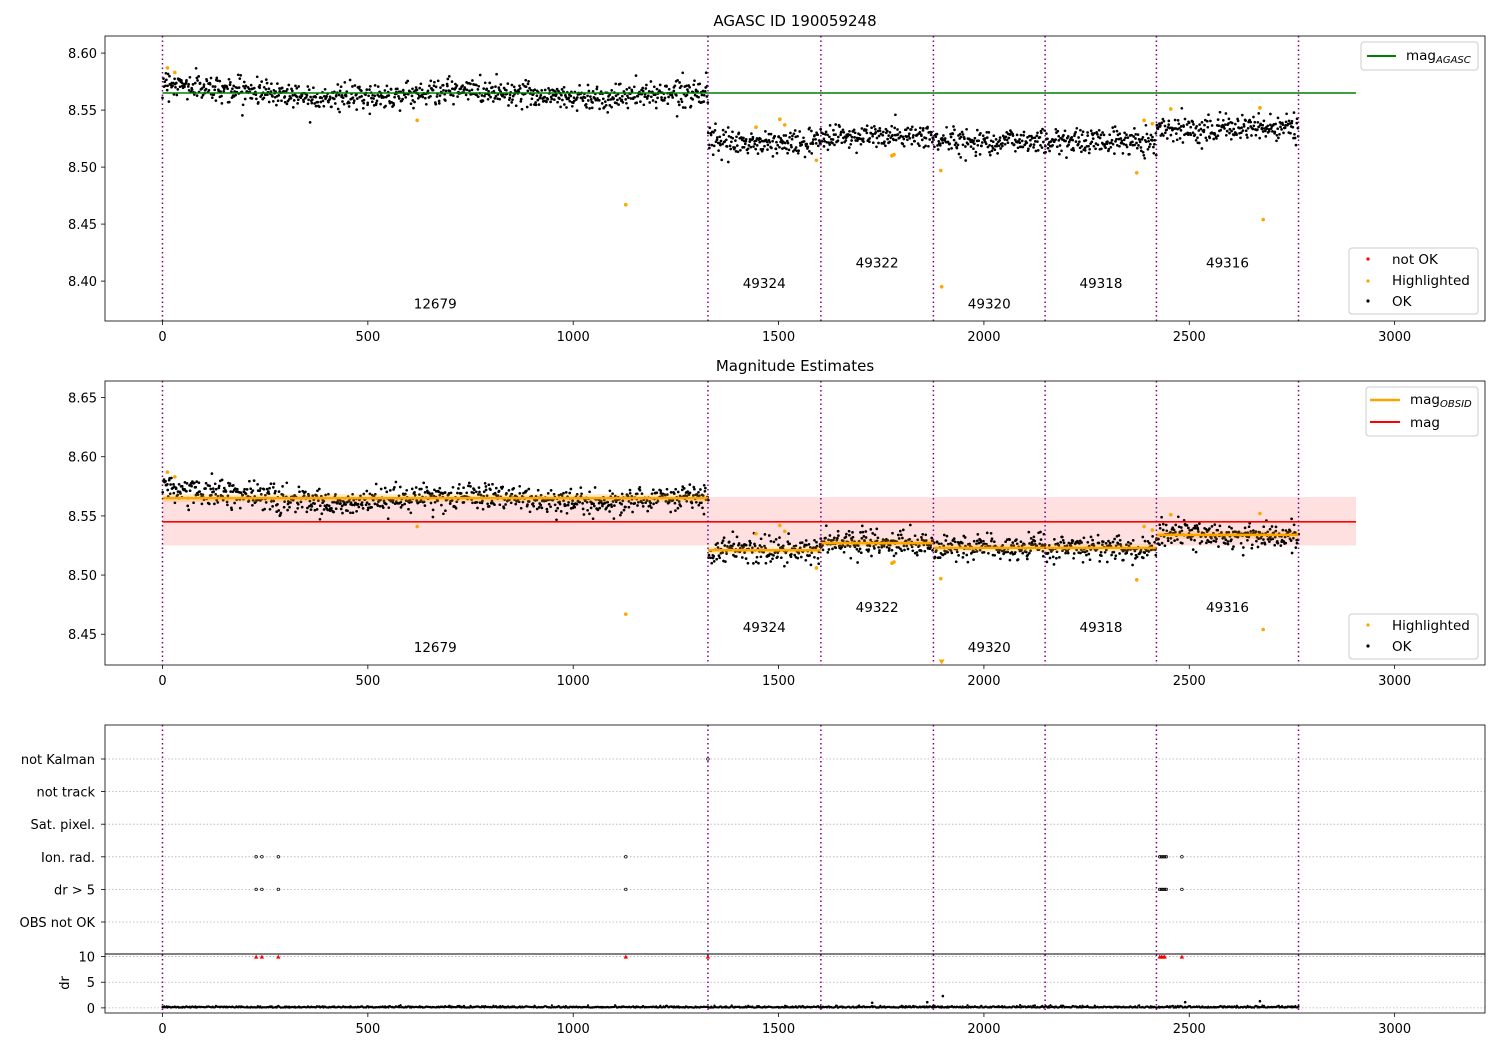 This screenshot has width=1500, height=1050. I want to click on x-tick-label: 1500, so click(778, 681).